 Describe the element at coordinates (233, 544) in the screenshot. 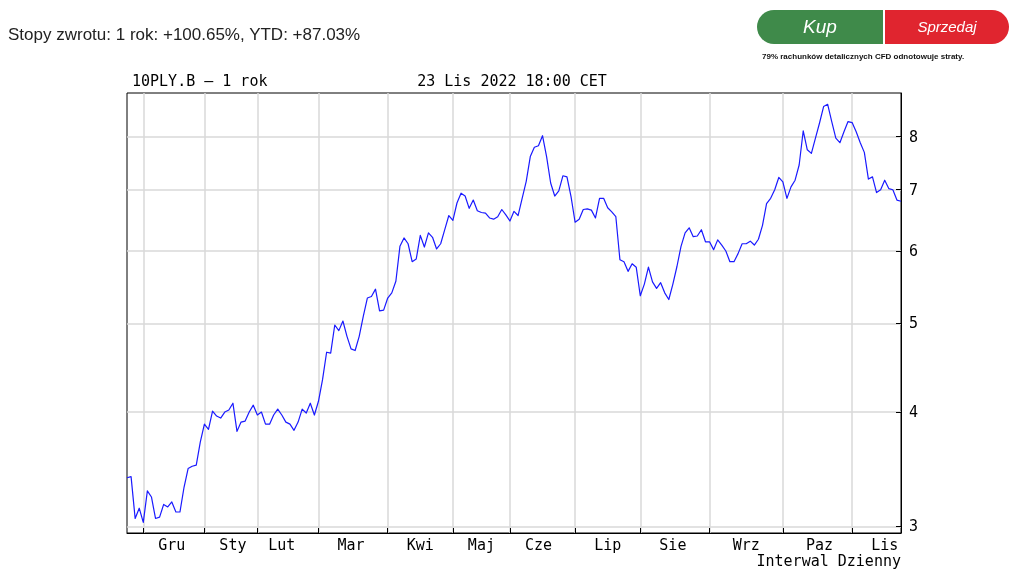

I see `x-tick-label: Sty` at that location.